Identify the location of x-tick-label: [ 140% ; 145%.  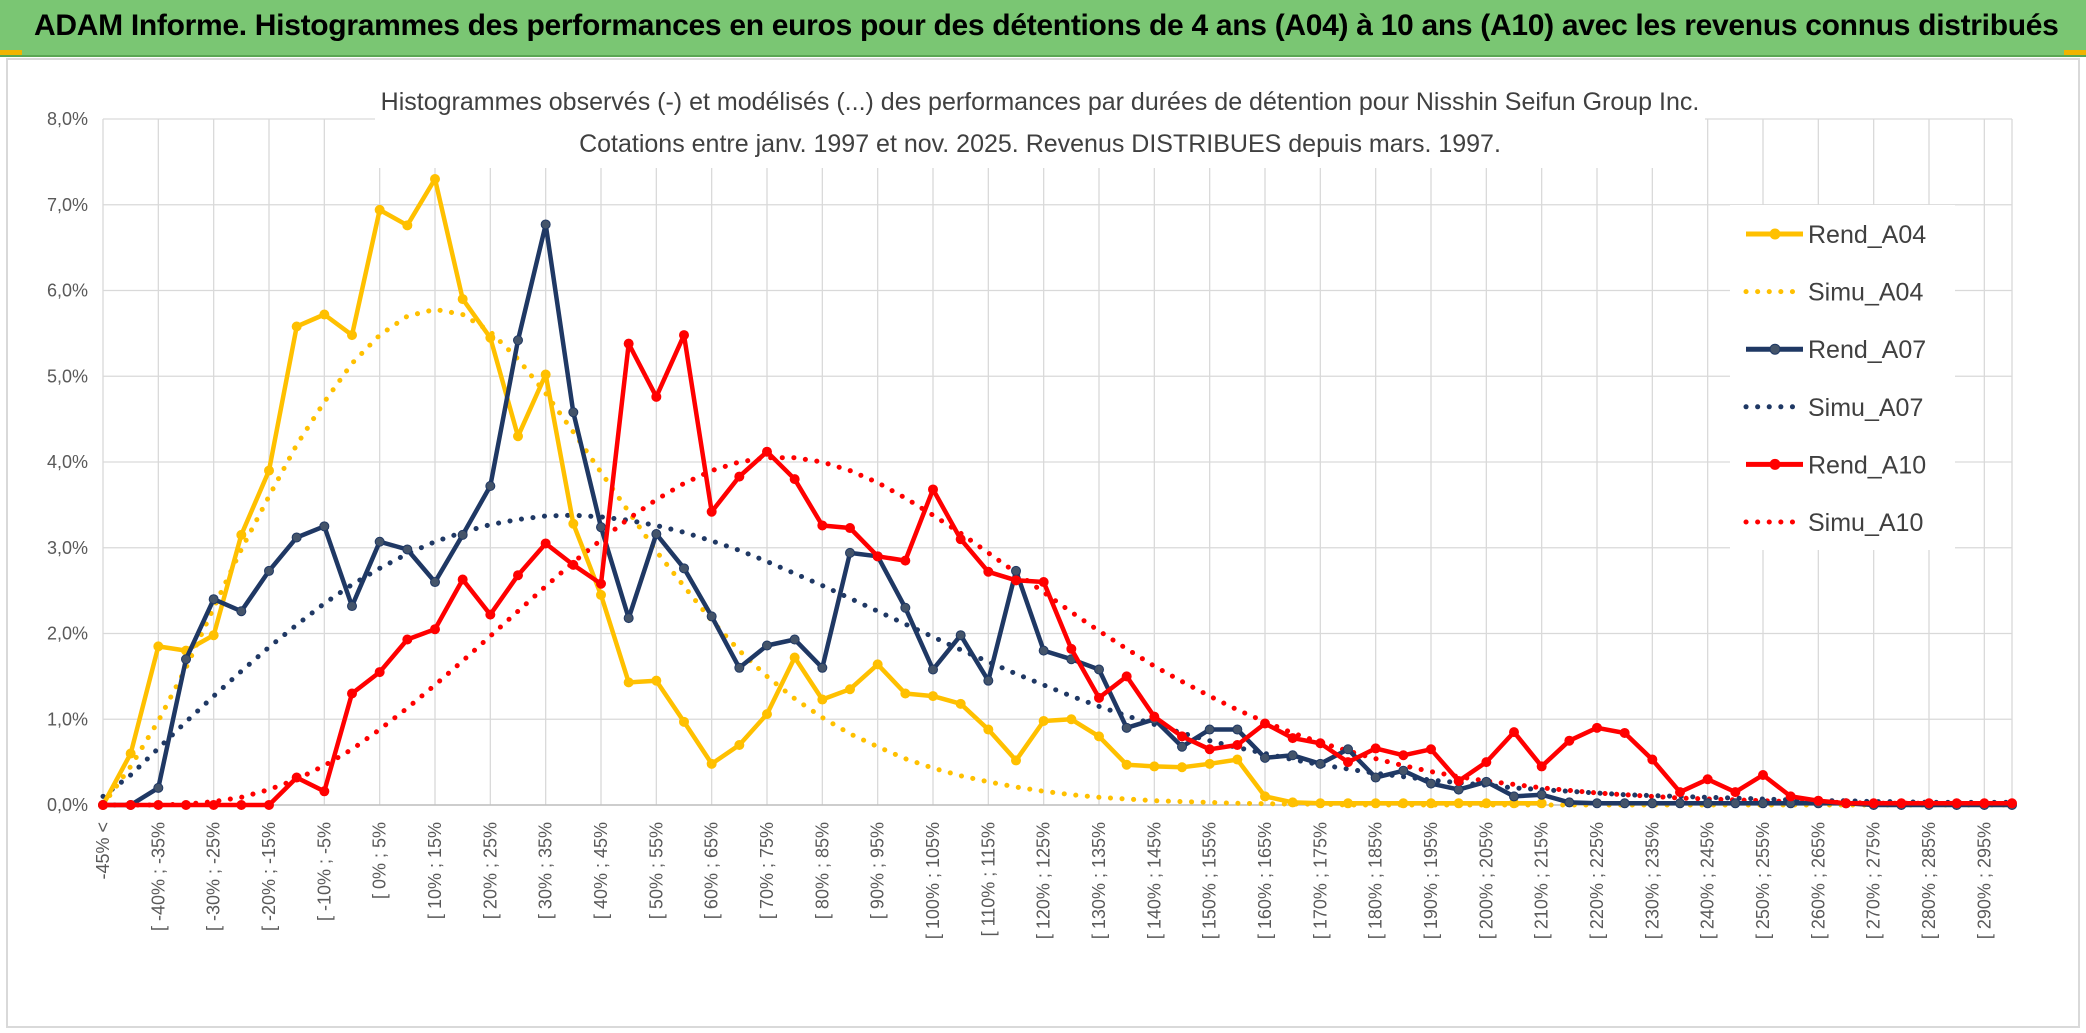
(1154, 880).